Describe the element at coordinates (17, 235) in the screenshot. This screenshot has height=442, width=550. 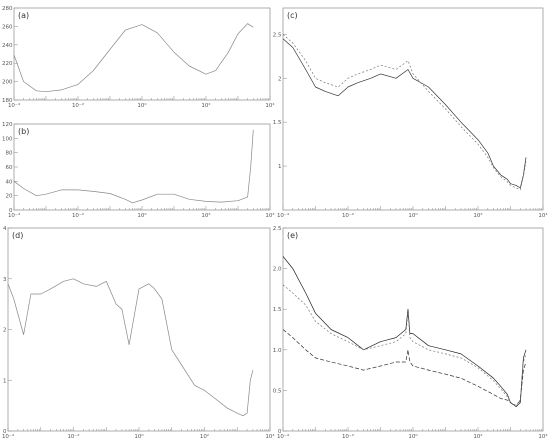
I see `panel-label: (d)` at that location.